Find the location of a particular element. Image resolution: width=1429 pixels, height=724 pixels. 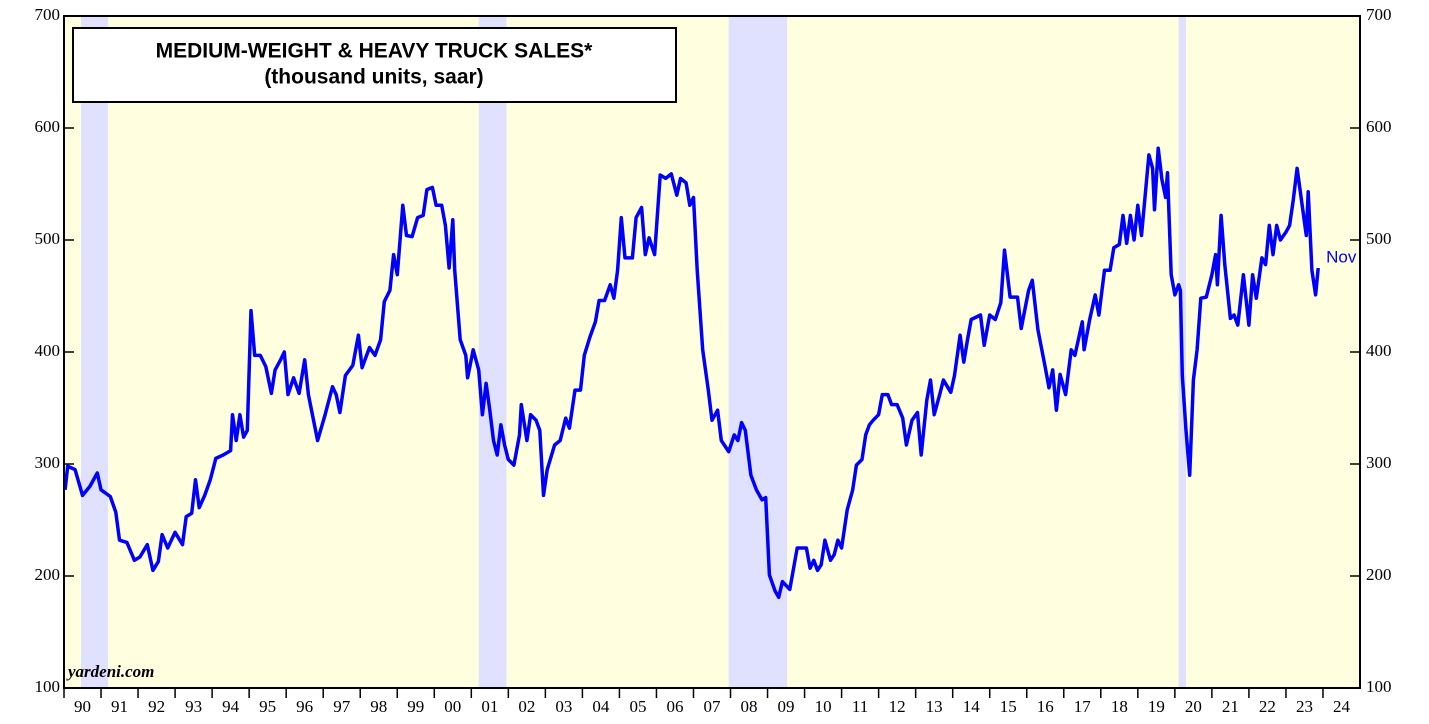

y2-tick-label: 200 is located at coordinates (1379, 574).